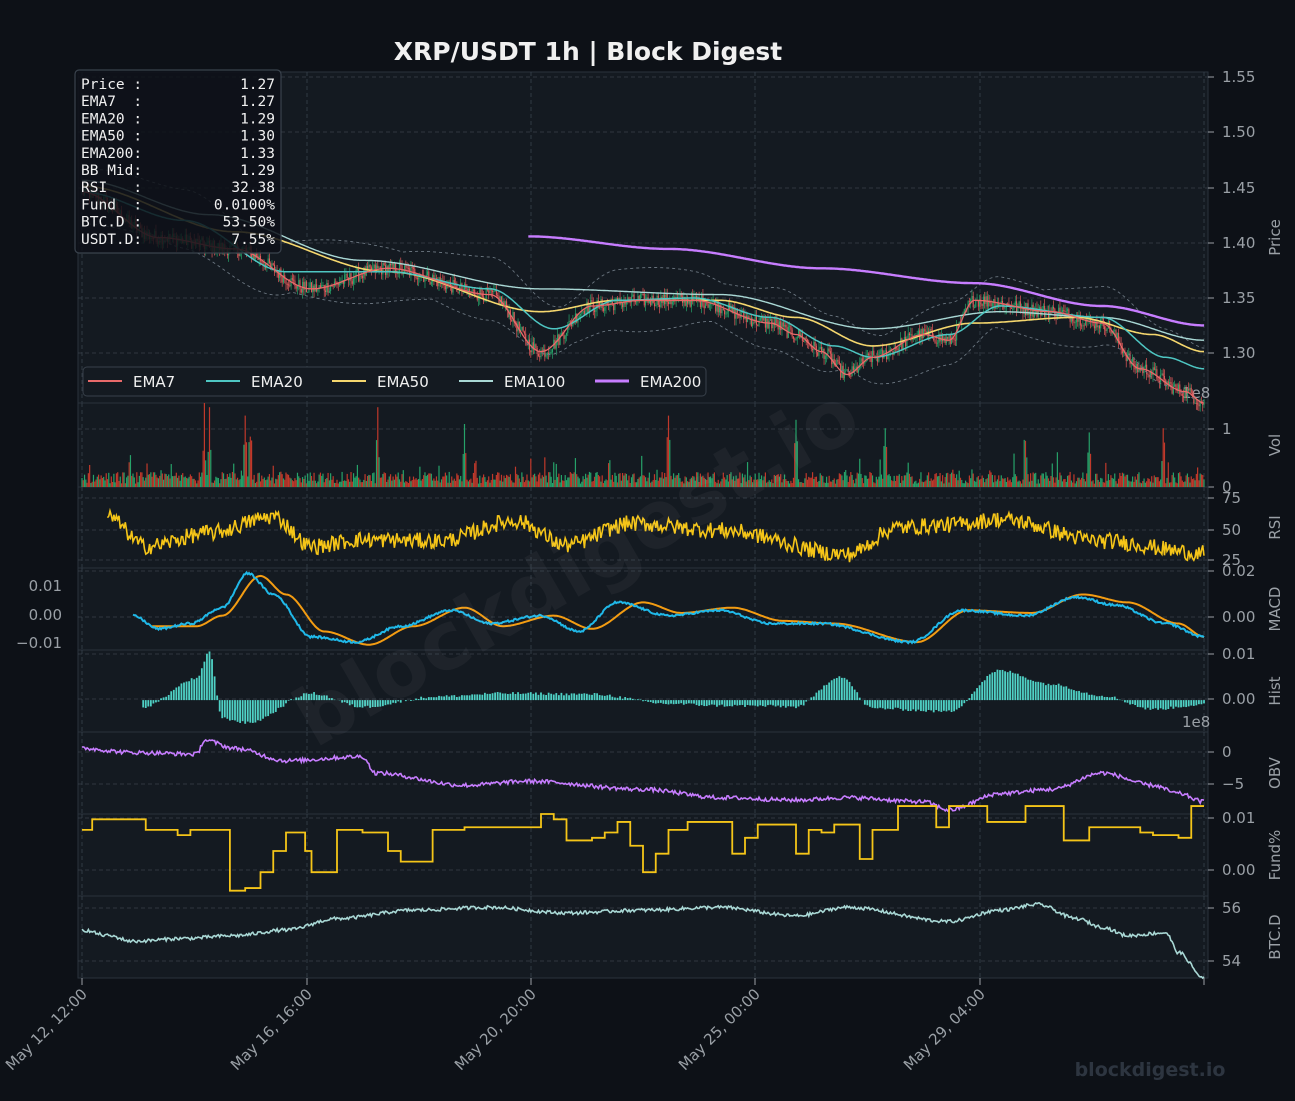 Image resolution: width=1295 pixels, height=1101 pixels. I want to click on legend-label-ema7: EMA7, so click(154, 382).